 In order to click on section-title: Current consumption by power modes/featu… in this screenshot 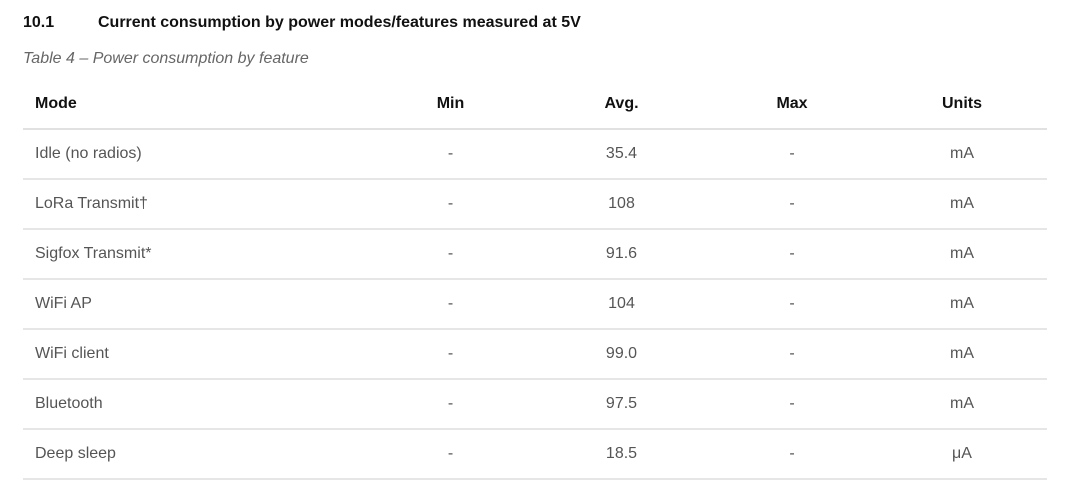, I will do `click(339, 22)`.